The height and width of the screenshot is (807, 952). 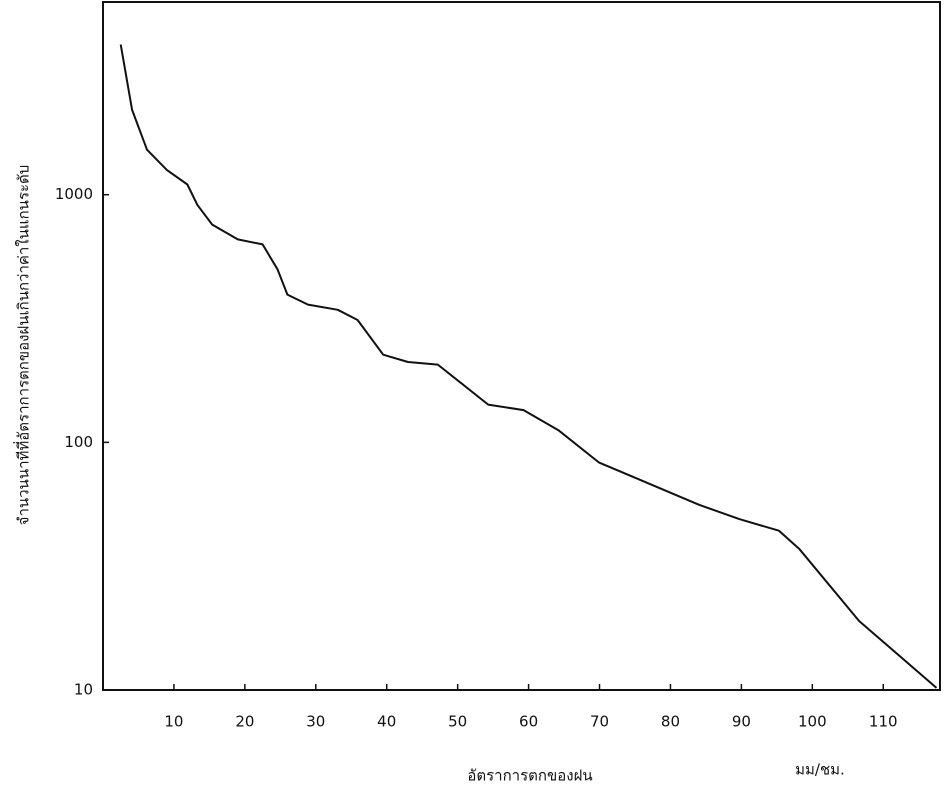 I want to click on x-tick-label: 60, so click(x=528, y=722).